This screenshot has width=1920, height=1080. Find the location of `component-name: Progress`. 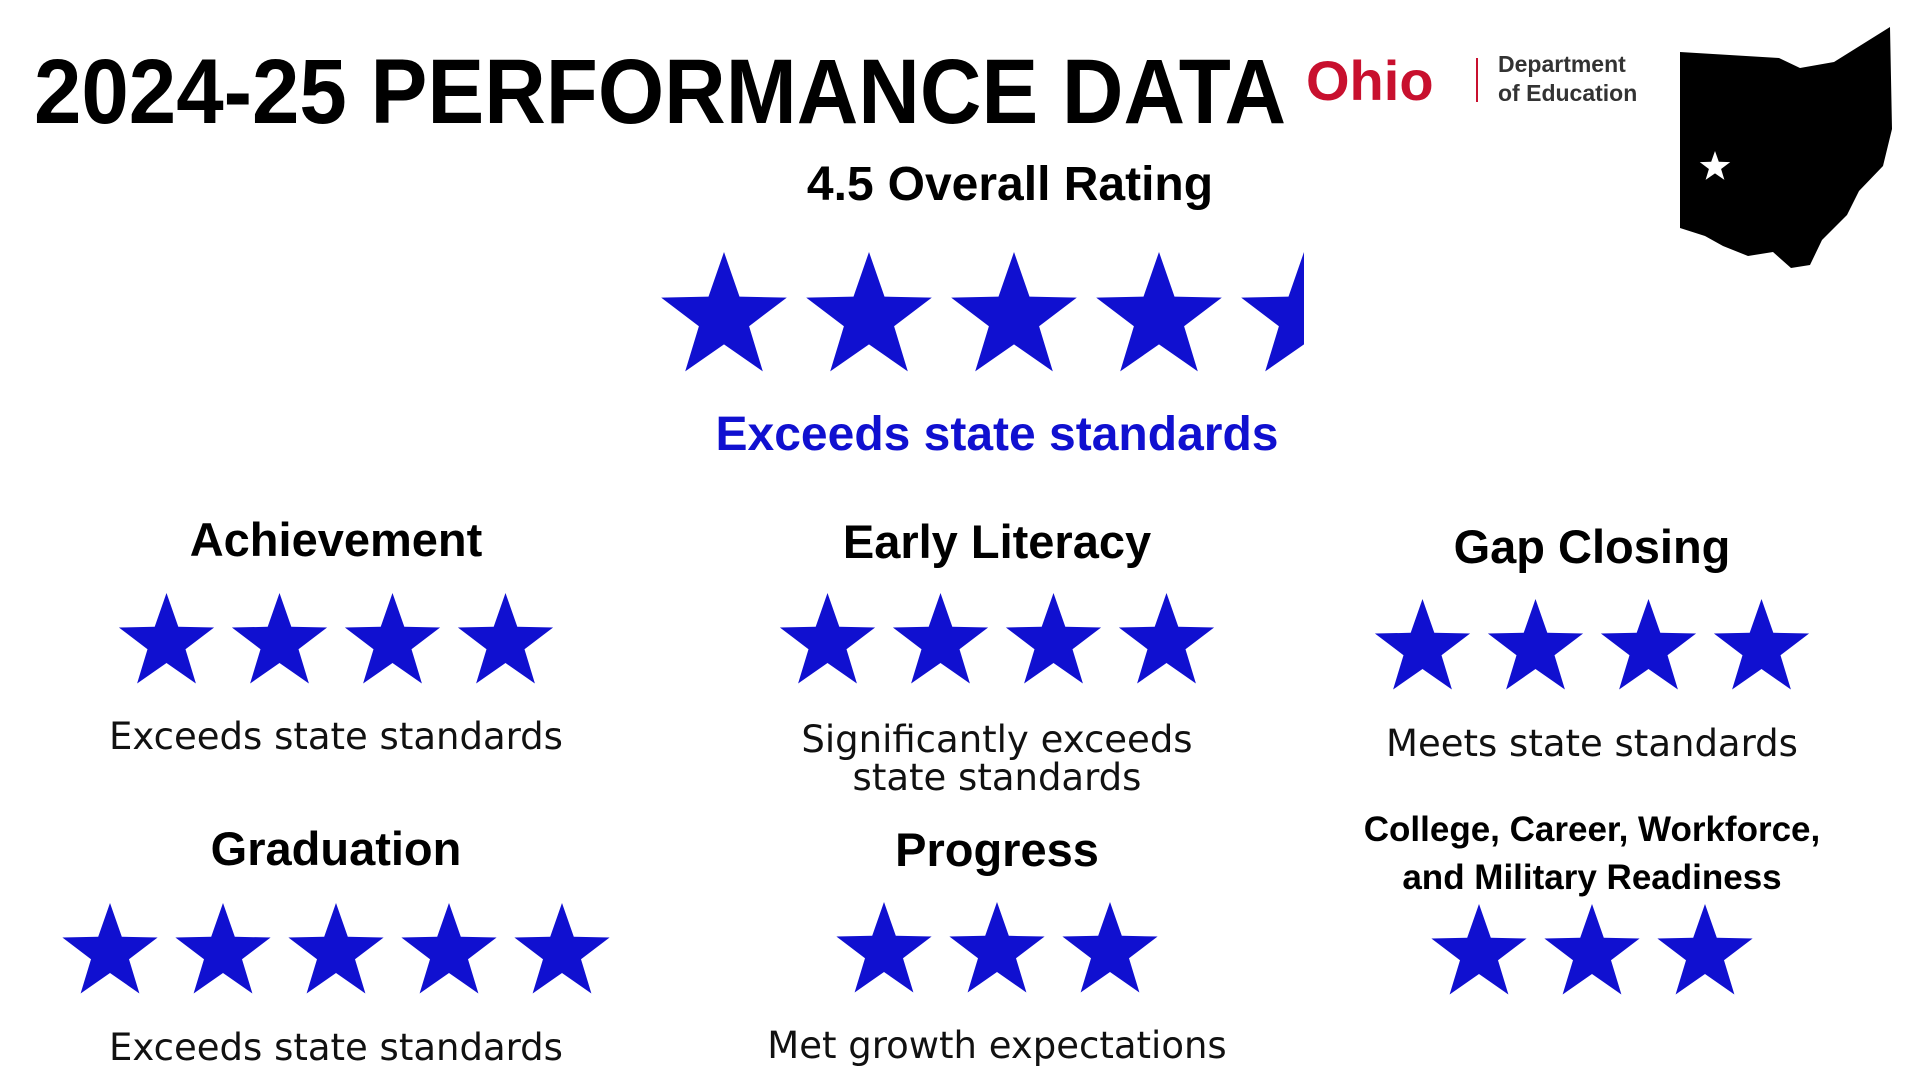

component-name: Progress is located at coordinates (997, 849).